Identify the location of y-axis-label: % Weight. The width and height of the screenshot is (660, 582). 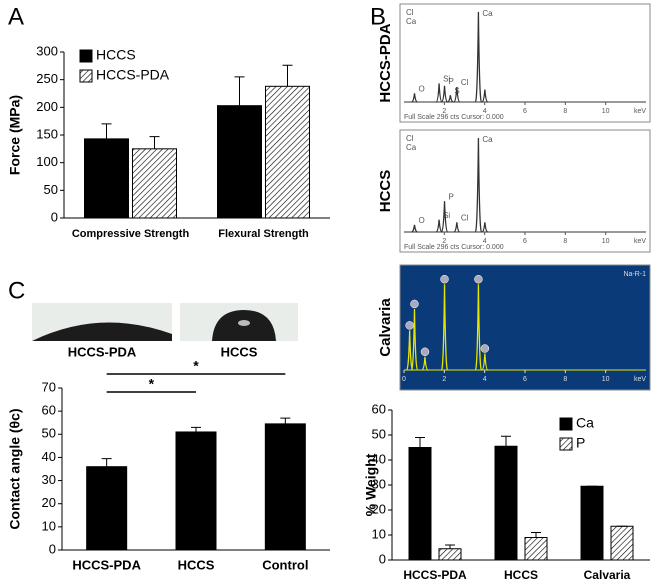
(371, 484).